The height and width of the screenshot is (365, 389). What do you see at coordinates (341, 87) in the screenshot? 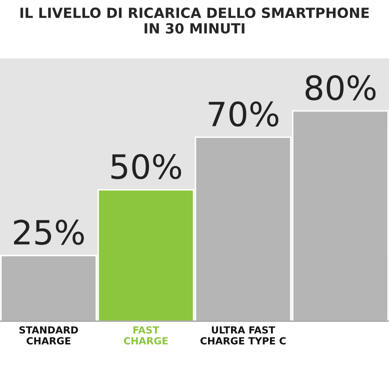
I see `data-label: 80%` at bounding box center [341, 87].